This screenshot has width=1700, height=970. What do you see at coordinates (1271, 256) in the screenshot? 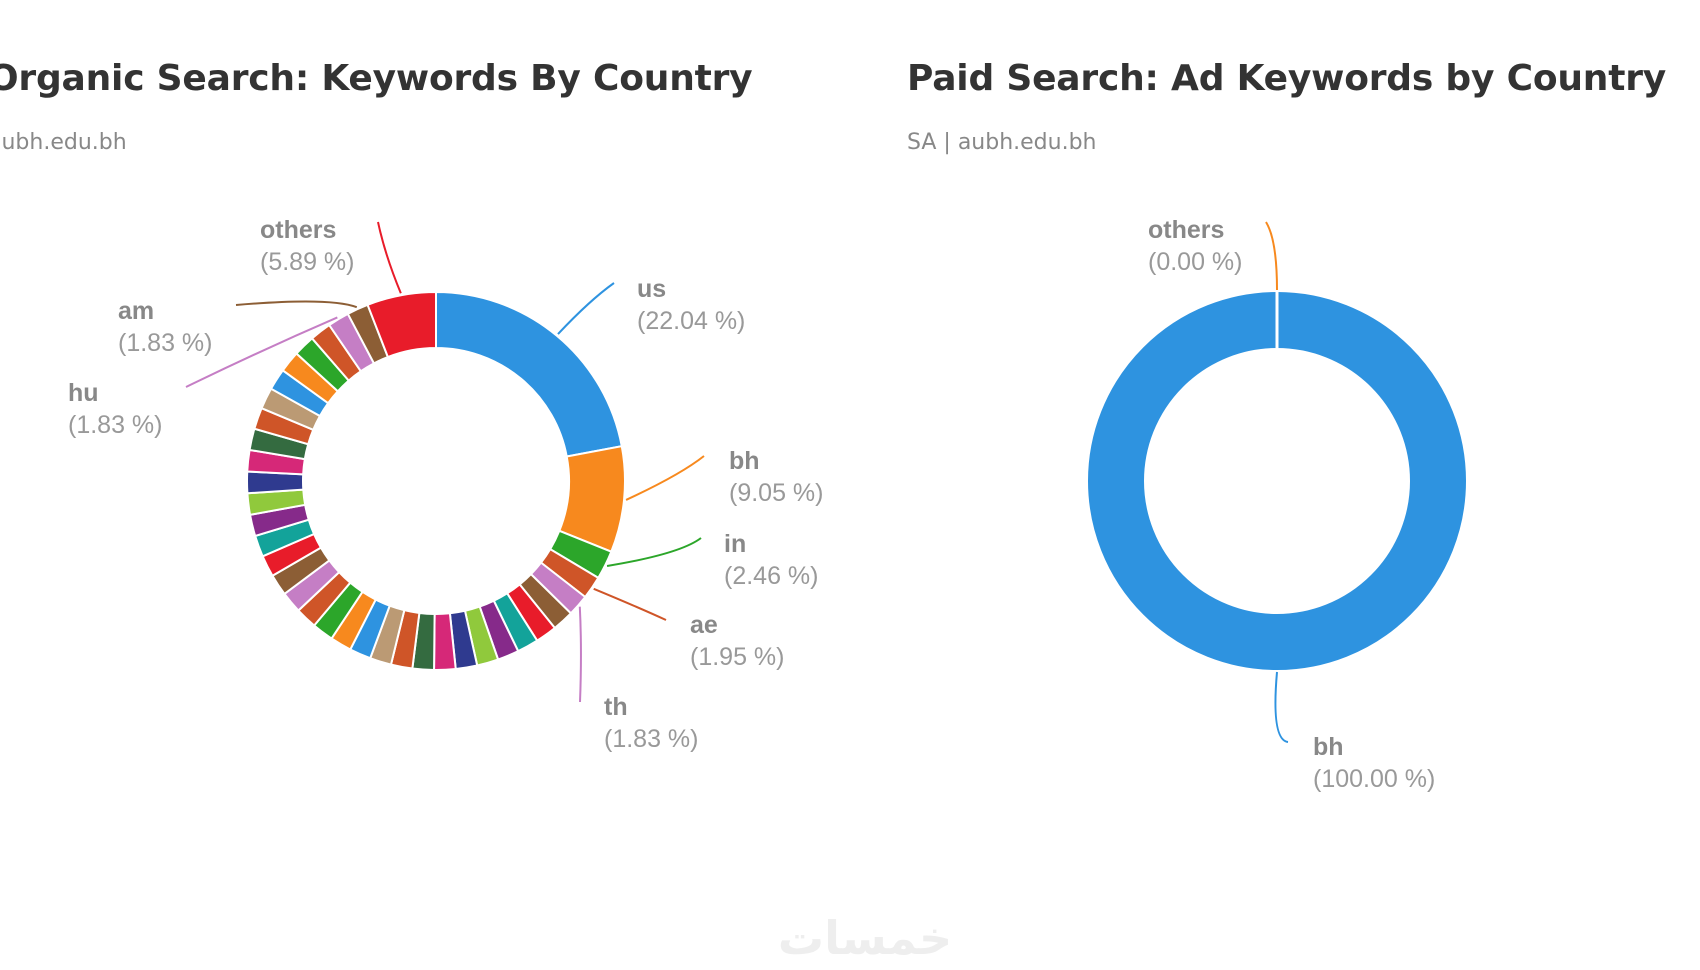
I see `paid-connector-others` at bounding box center [1271, 256].